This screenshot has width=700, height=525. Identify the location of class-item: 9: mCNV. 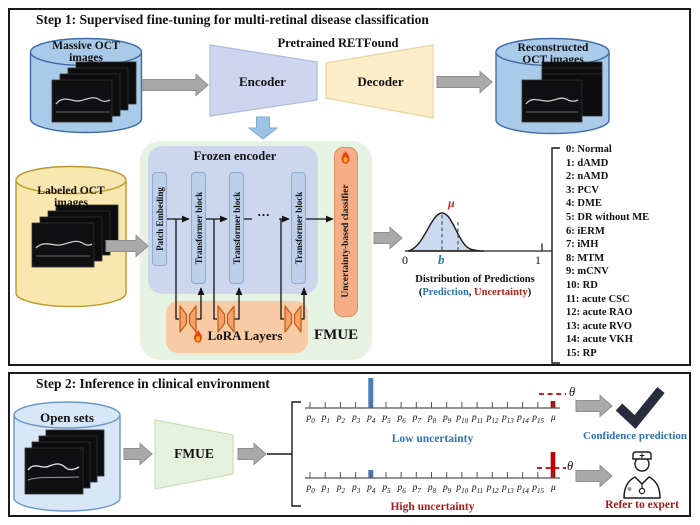
(587, 272).